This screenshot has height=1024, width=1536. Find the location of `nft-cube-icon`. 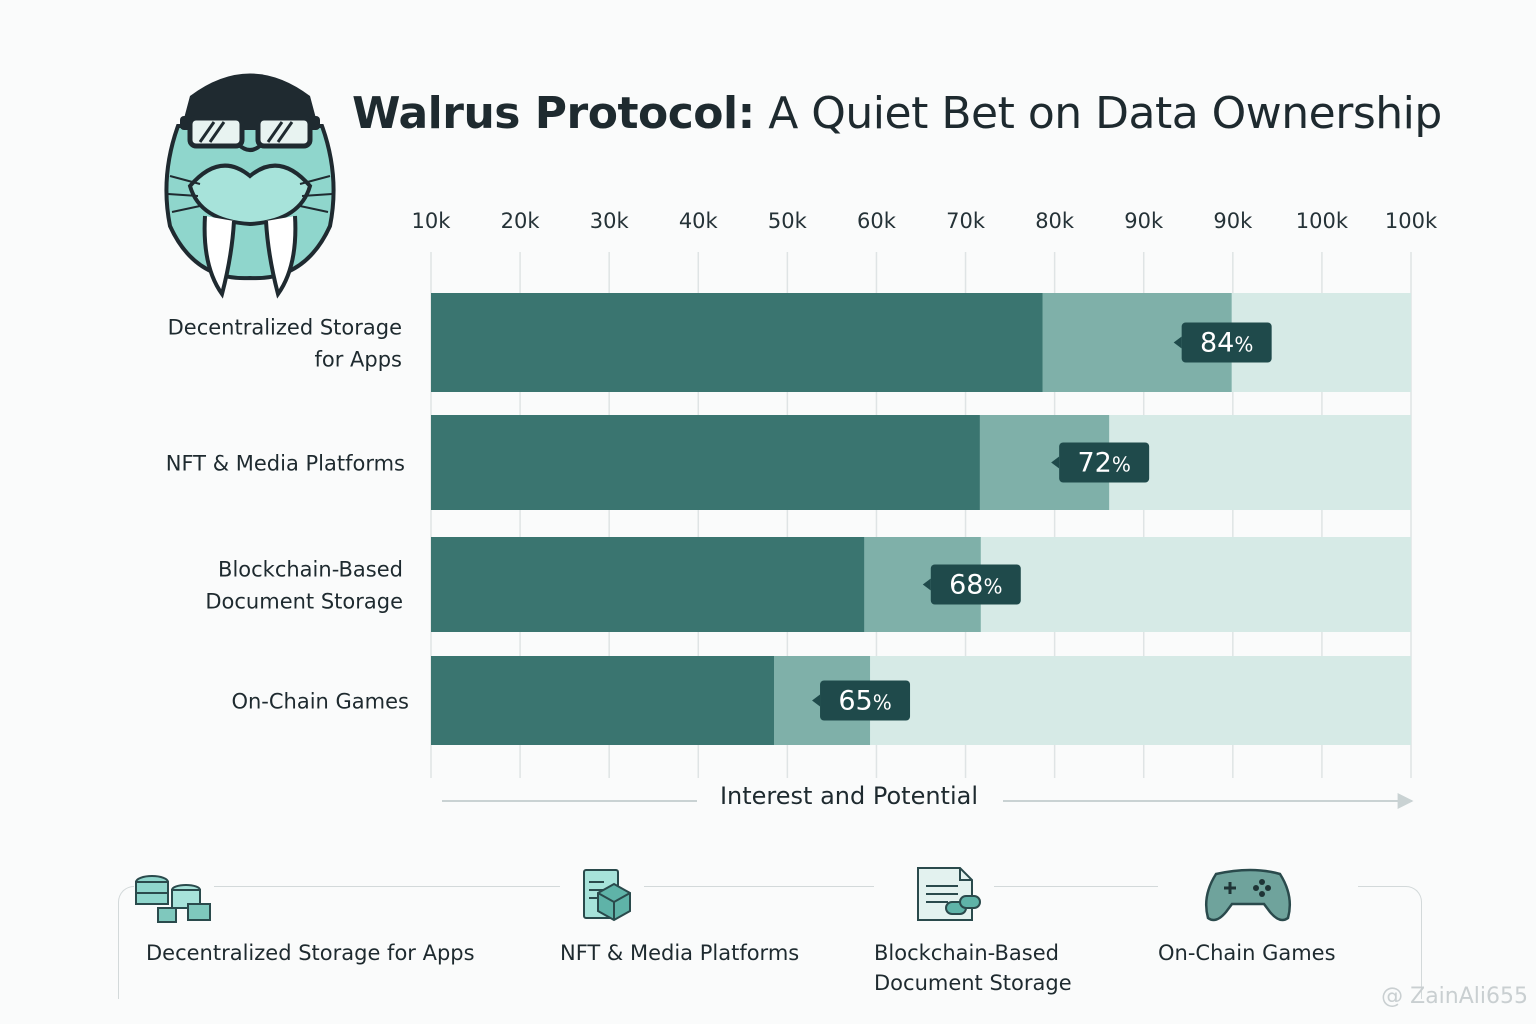

nft-cube-icon is located at coordinates (602, 896).